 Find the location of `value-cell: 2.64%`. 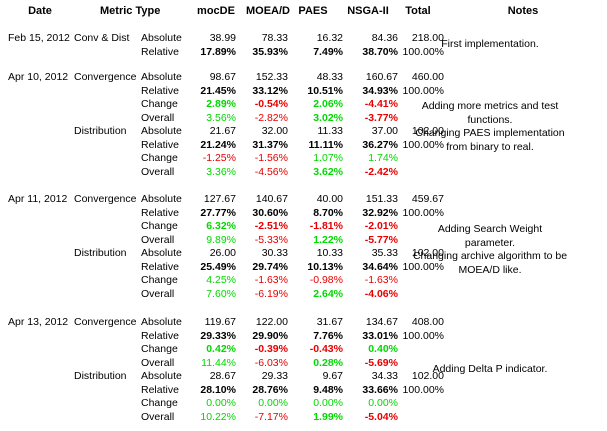

value-cell: 2.64% is located at coordinates (328, 293).